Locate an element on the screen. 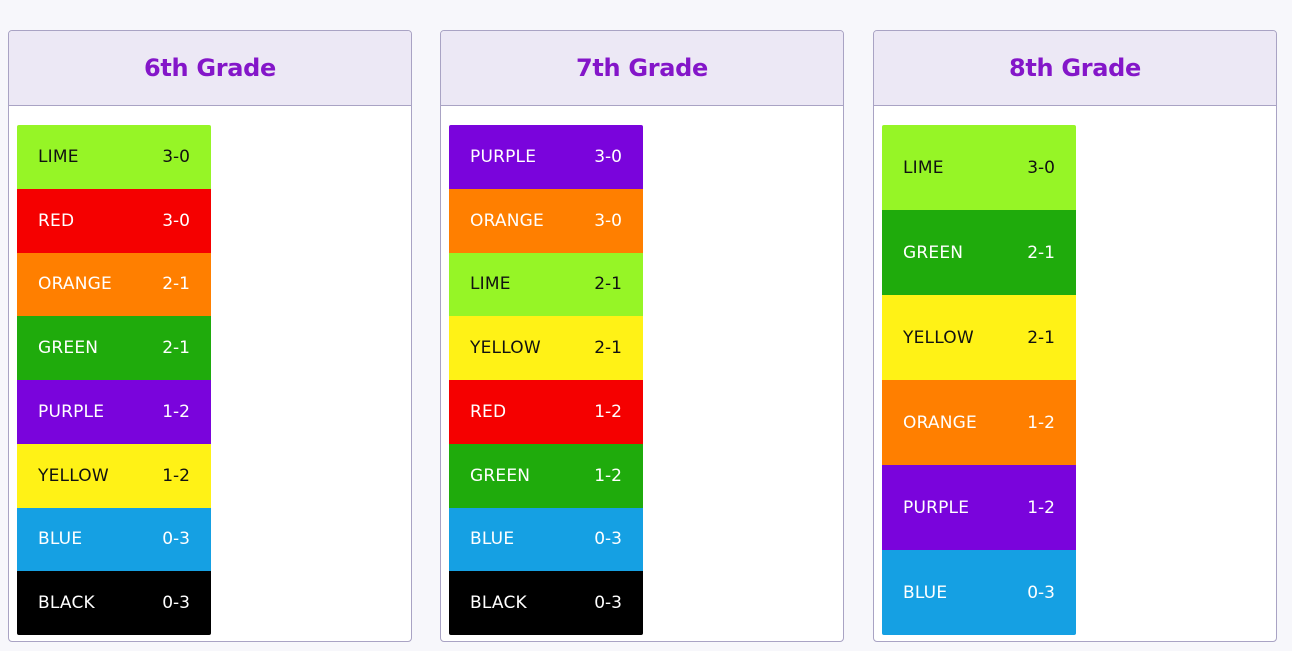 The image size is (1292, 651). standings-row: GREEN 1-2 is located at coordinates (546, 475).